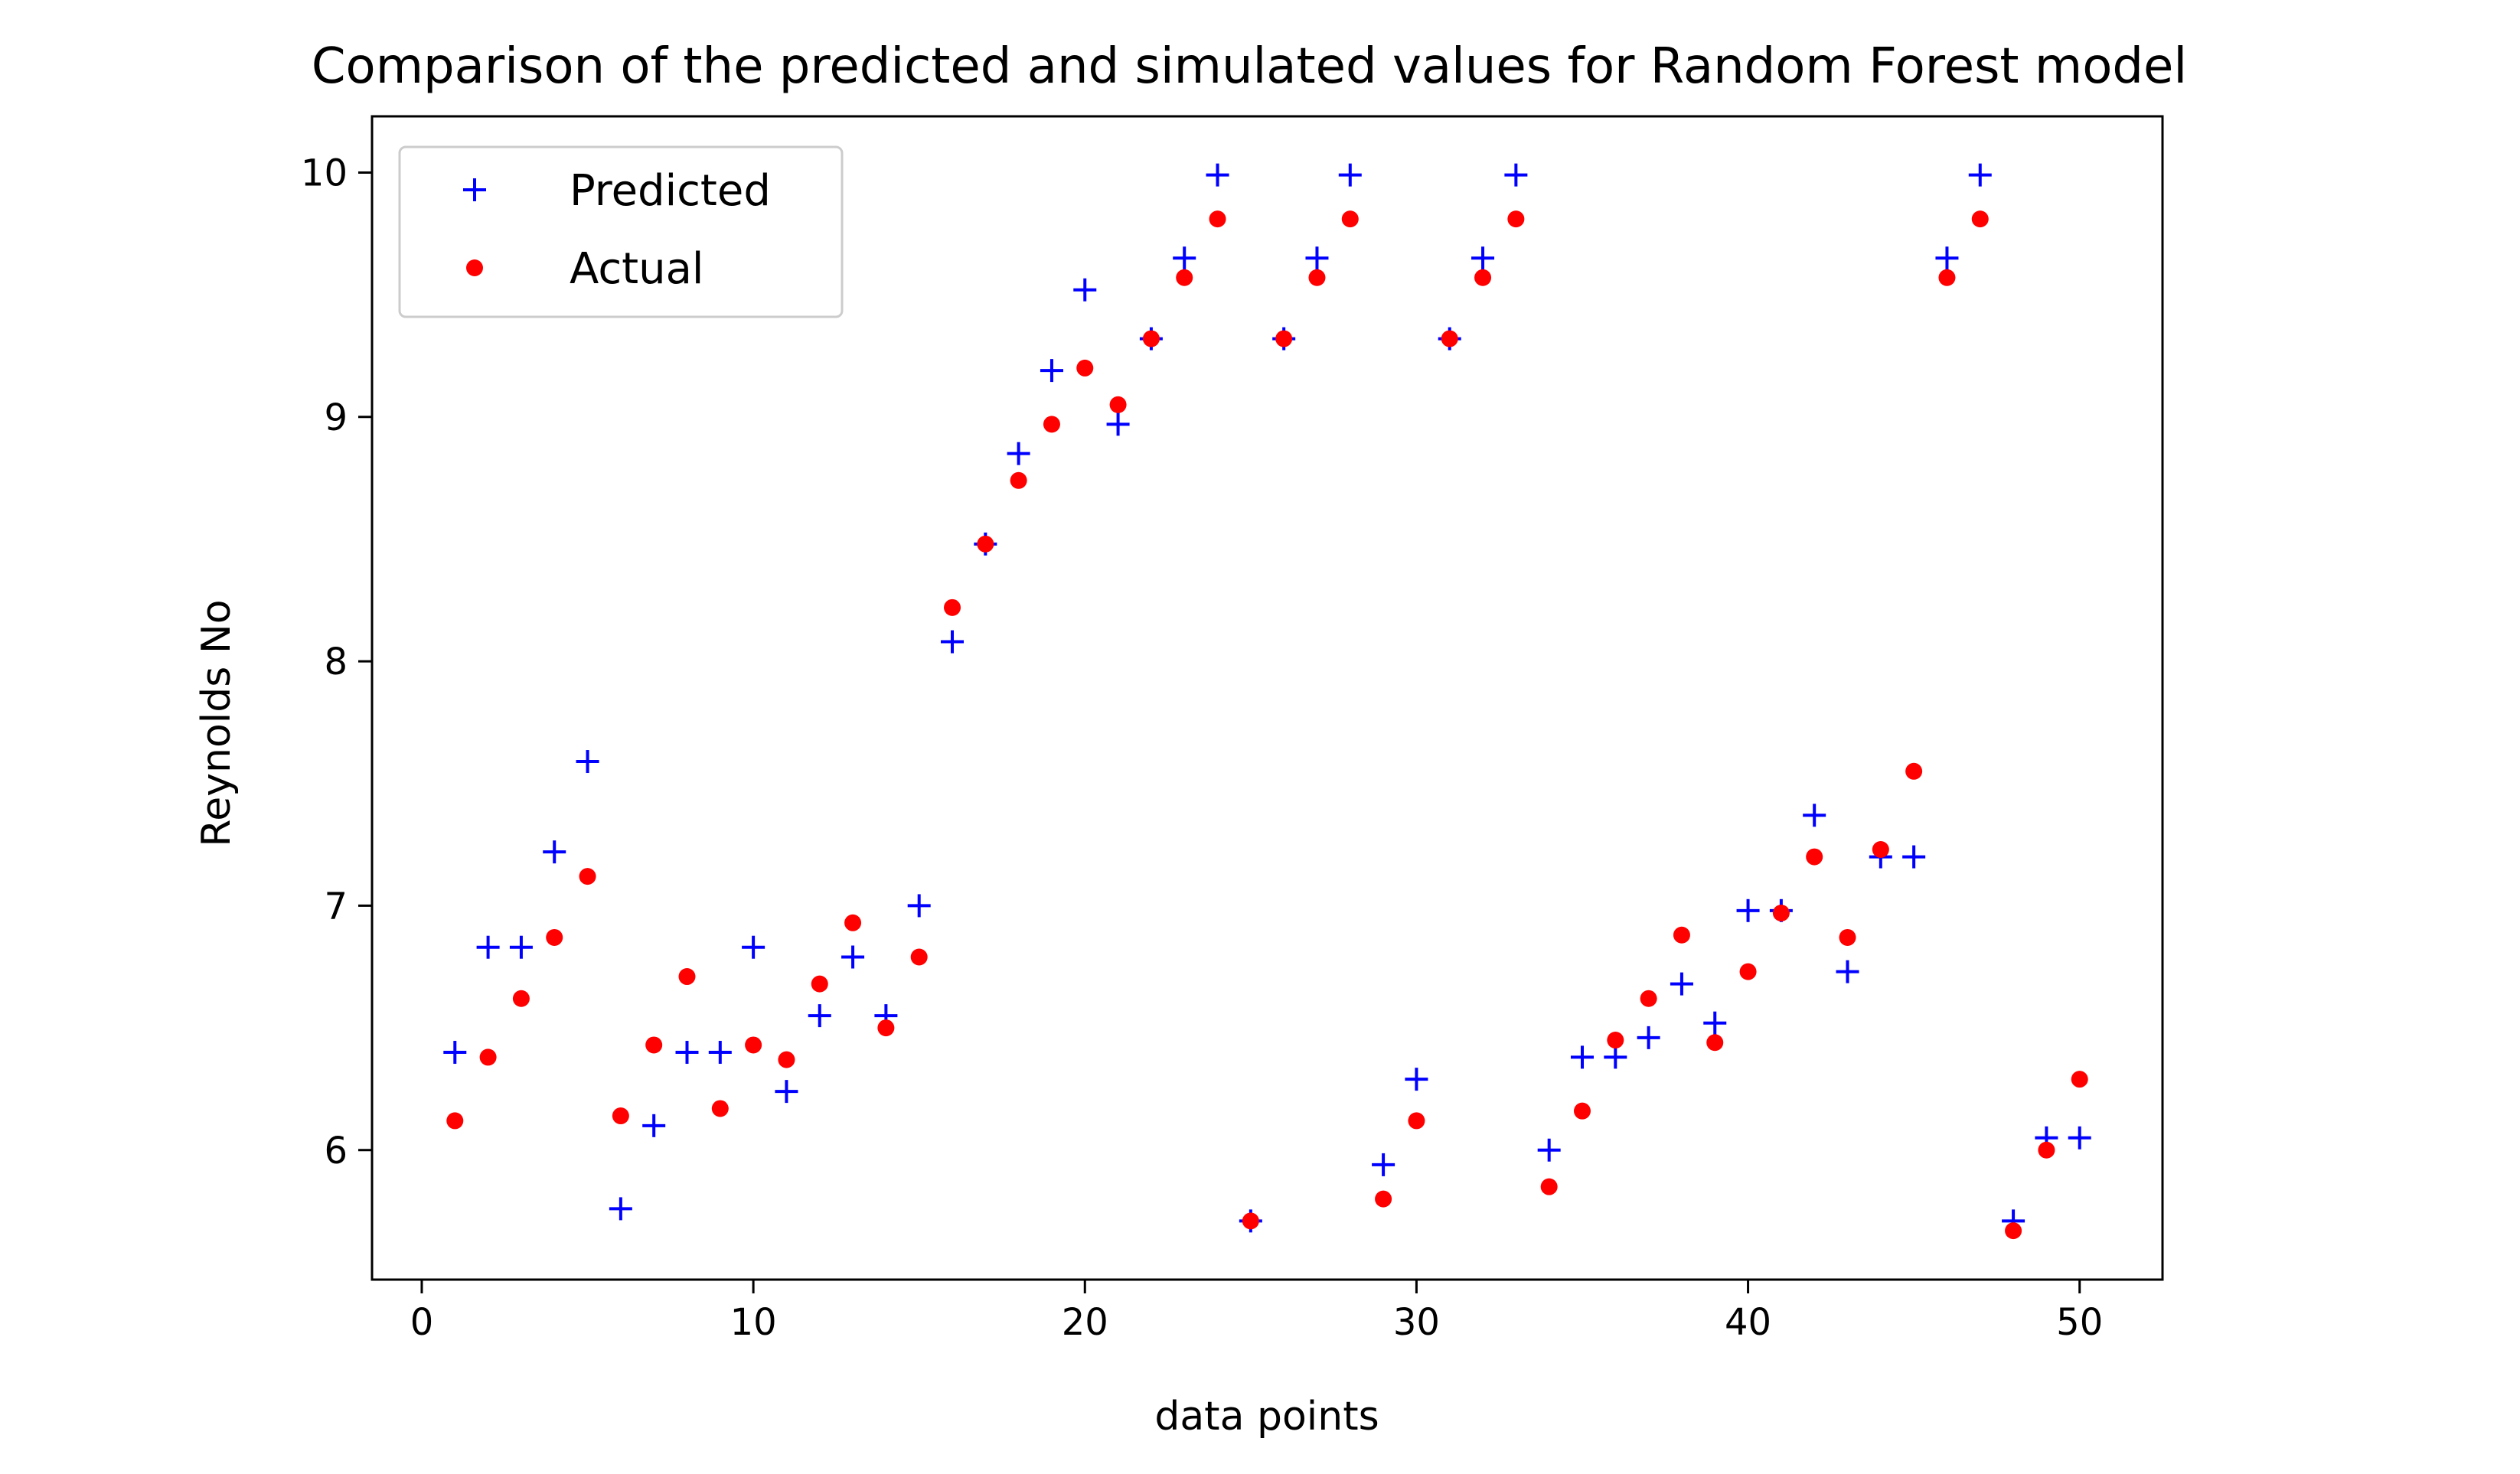 The height and width of the screenshot is (1474, 2520). What do you see at coordinates (475, 267) in the screenshot?
I see `legend-actual-marker` at bounding box center [475, 267].